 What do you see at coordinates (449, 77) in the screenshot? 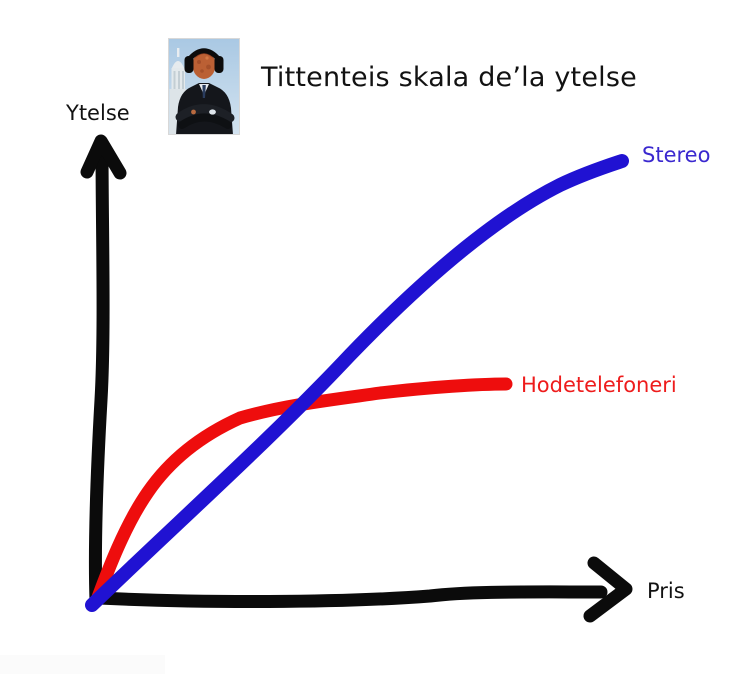
I see `chart-title: Tittenteis skala de’la ytelse` at bounding box center [449, 77].